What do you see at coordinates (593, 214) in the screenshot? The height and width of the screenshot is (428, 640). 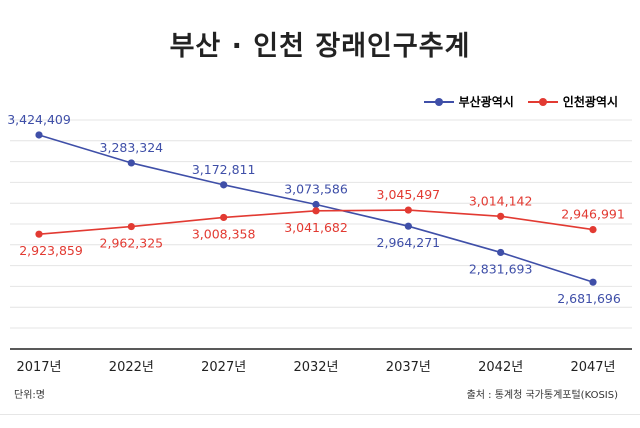 I see `data-label: 2,946,991` at bounding box center [593, 214].